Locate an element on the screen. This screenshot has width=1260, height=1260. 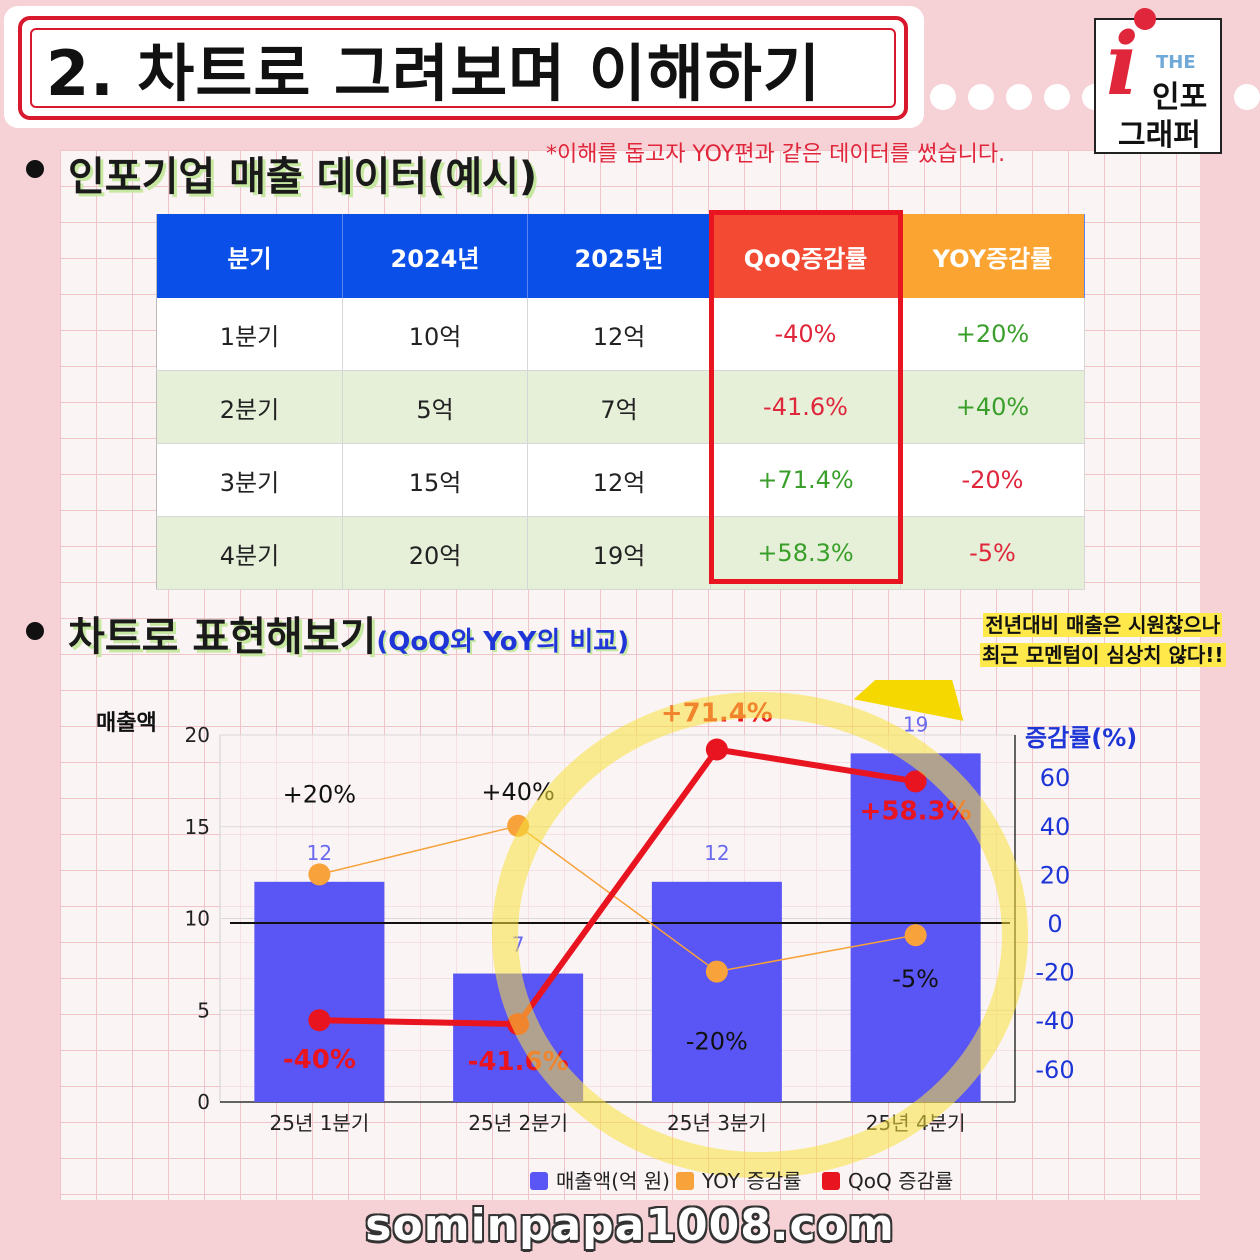
y2-tick-label: -60 is located at coordinates (1054, 1070).